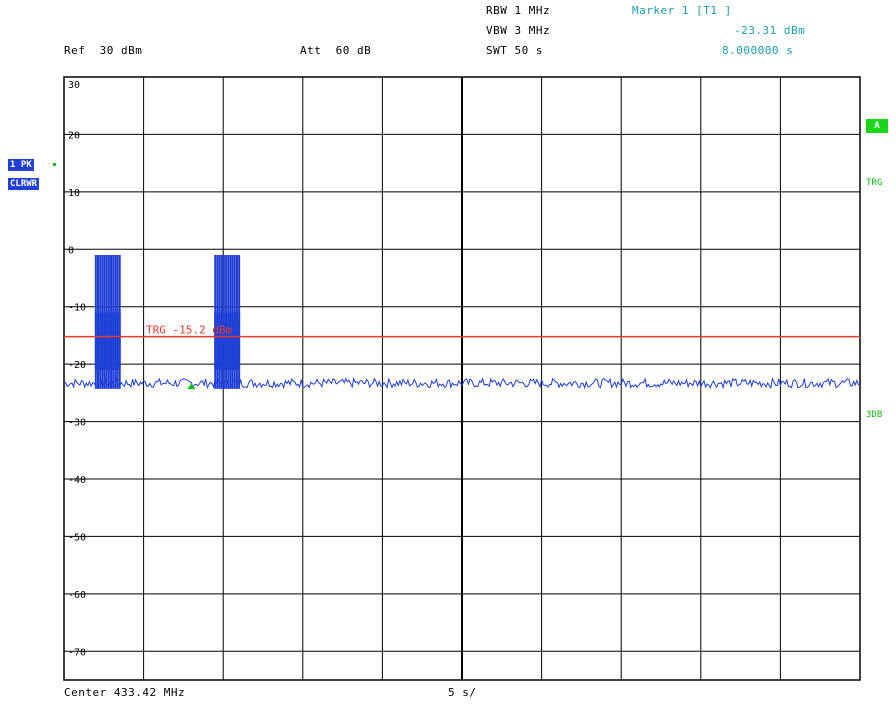 This screenshot has height=706, width=896. I want to click on center-frequency: Center 433.42 MHz, so click(125, 692).